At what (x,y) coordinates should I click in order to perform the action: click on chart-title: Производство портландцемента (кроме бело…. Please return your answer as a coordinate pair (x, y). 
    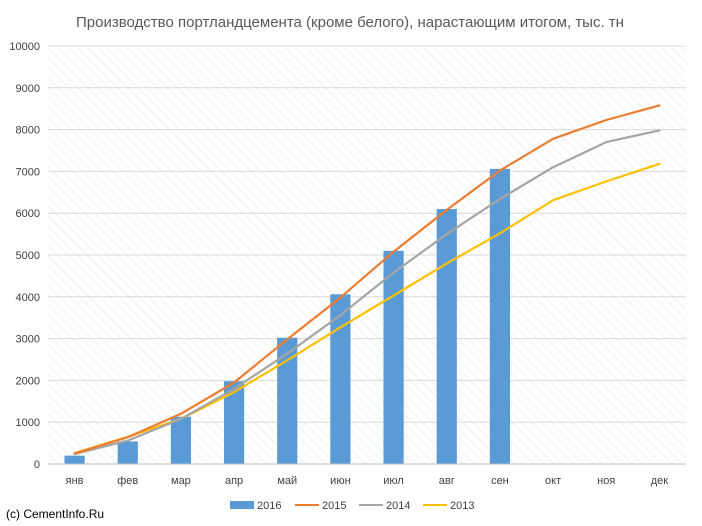
    Looking at the image, I should click on (350, 22).